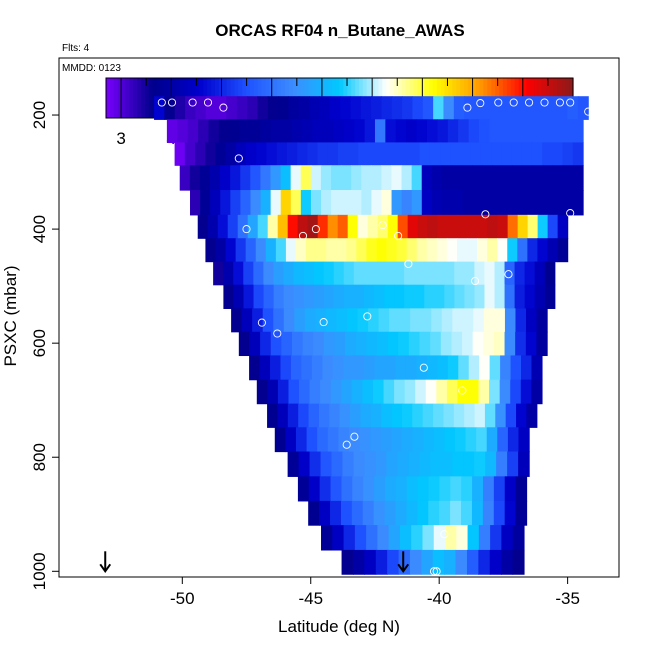 This screenshot has width=650, height=650. What do you see at coordinates (375, 592) in the screenshot?
I see `x-axis: -50 -45 -40 -35` at bounding box center [375, 592].